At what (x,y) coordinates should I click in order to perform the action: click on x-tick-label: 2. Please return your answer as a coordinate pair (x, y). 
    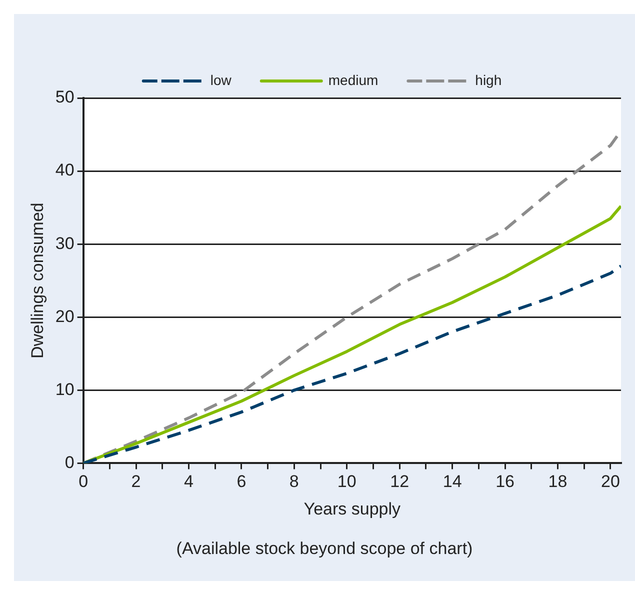
    Looking at the image, I should click on (136, 482).